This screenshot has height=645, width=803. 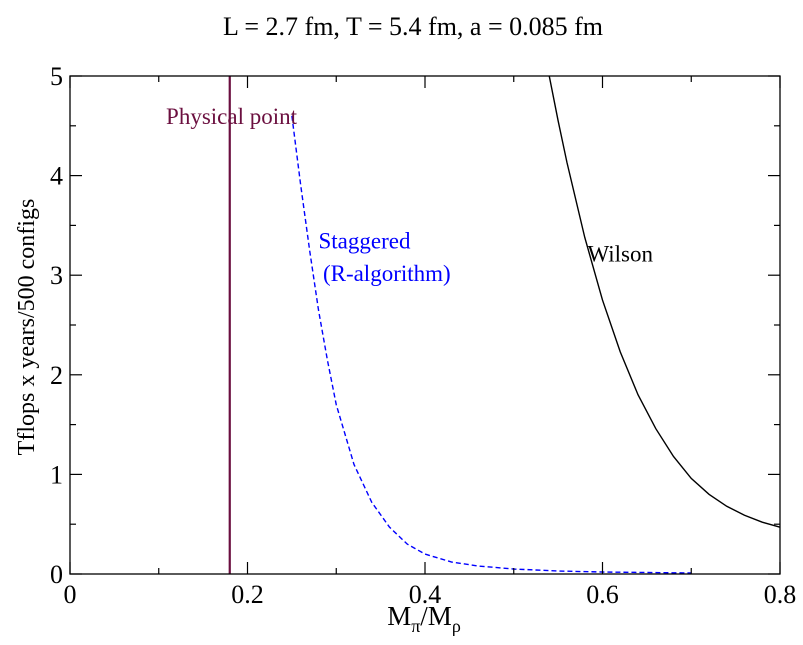 I want to click on x-tick-label: 0.4, so click(x=425, y=594).